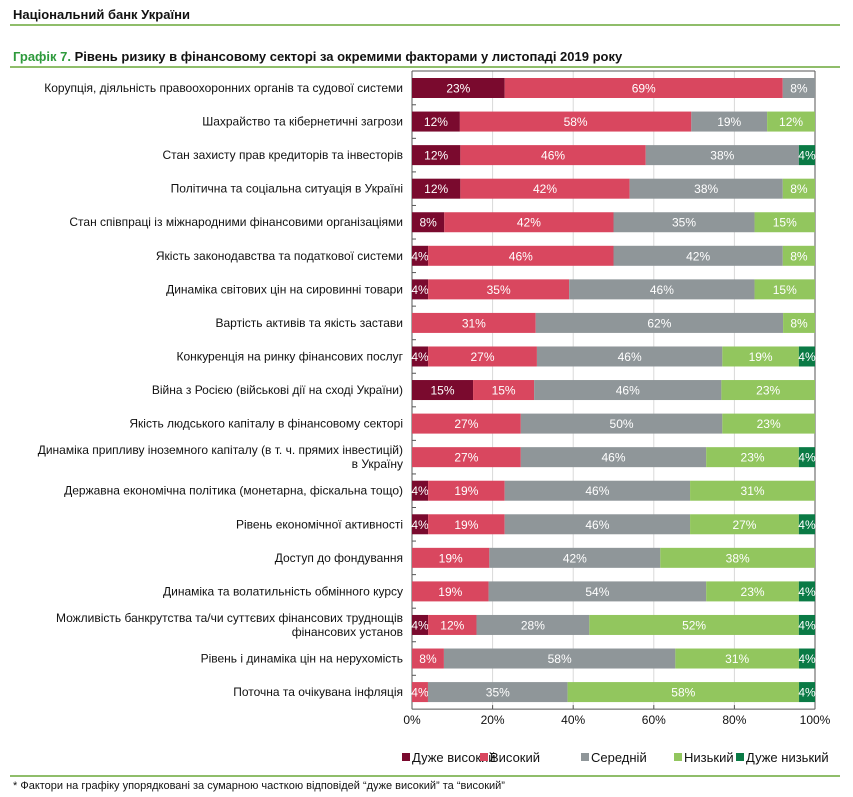 The image size is (853, 797). What do you see at coordinates (493, 720) in the screenshot?
I see `x-tick-label: 20%` at bounding box center [493, 720].